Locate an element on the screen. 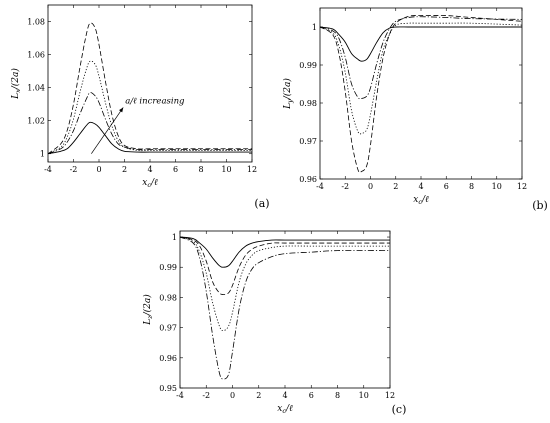 This screenshot has width=550, height=423. panel-label: (c) is located at coordinates (399, 409).